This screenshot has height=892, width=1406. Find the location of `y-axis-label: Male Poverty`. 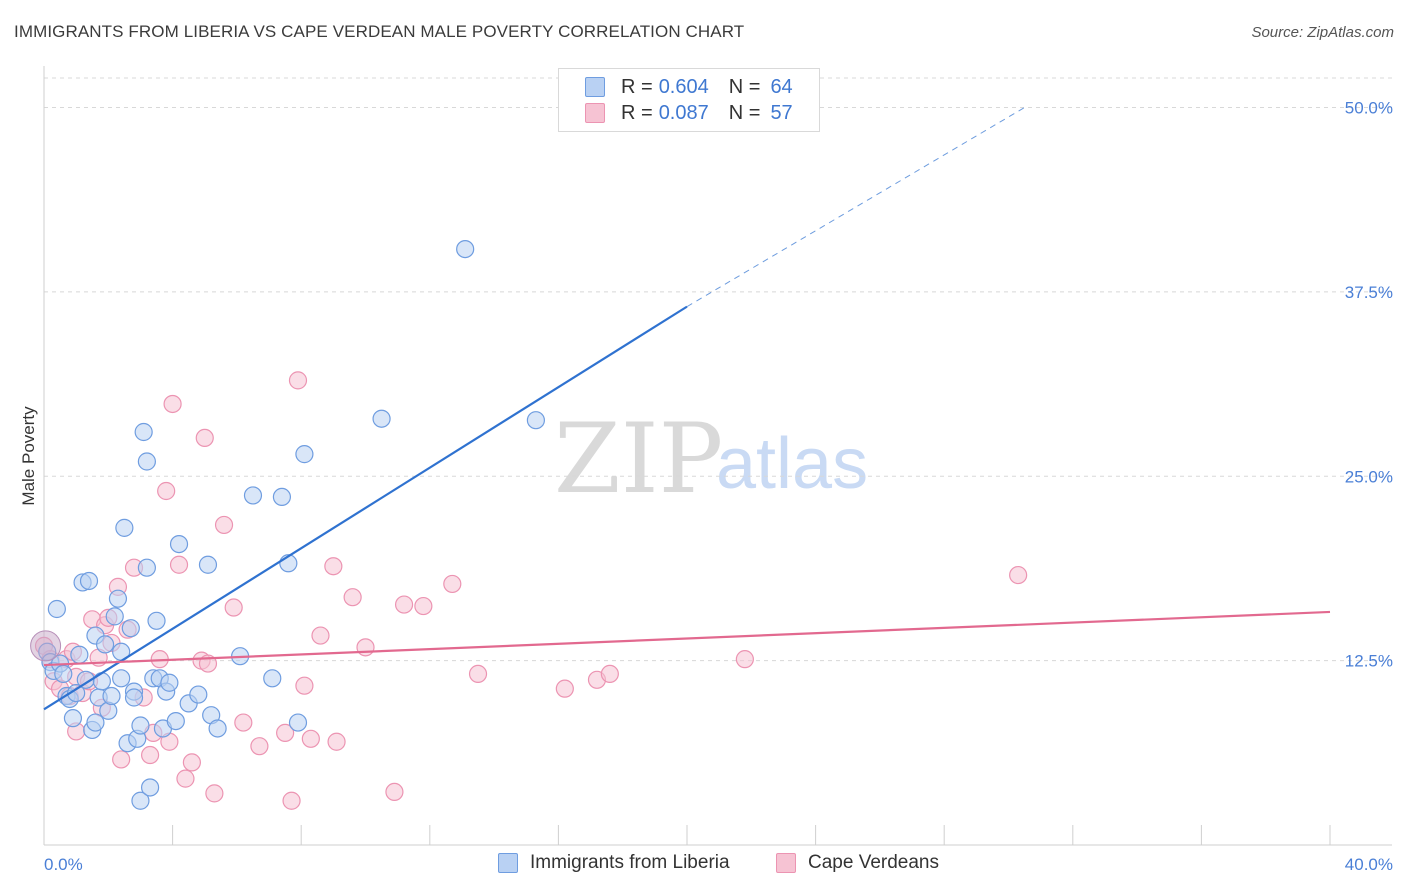

y-axis-label: Male Poverty is located at coordinates (28, 456).